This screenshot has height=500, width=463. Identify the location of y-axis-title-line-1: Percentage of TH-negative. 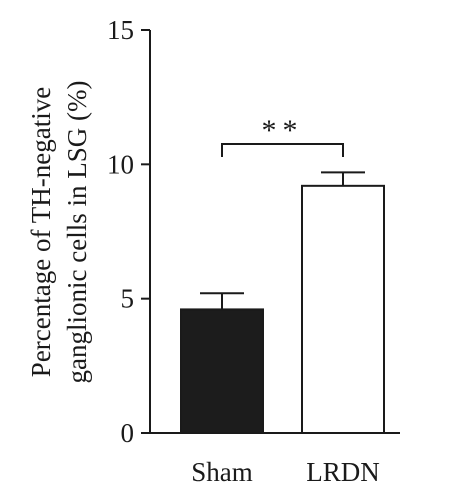
(41, 232).